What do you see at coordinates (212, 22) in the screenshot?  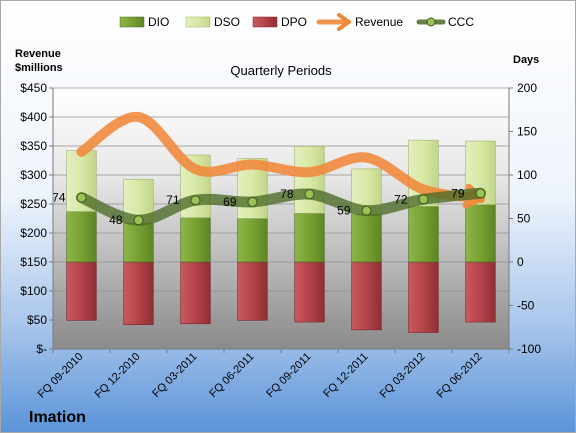 I see `legend-item-dso: DSO` at bounding box center [212, 22].